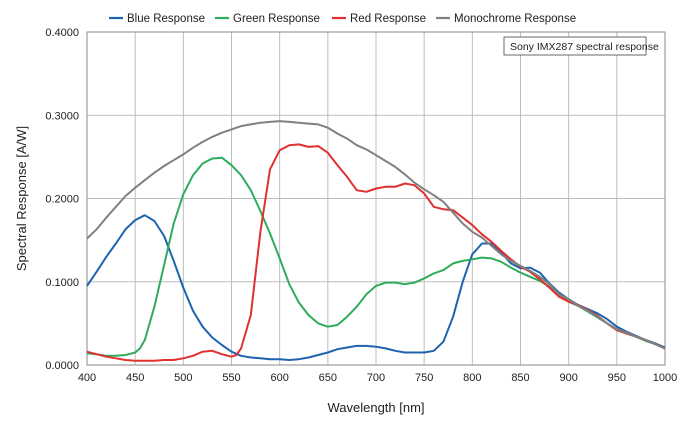 This screenshot has width=690, height=428. I want to click on x-axis-ticks: 400 450 500 550 600 650 700 750 800 850 900 950 1000, so click(377, 378).